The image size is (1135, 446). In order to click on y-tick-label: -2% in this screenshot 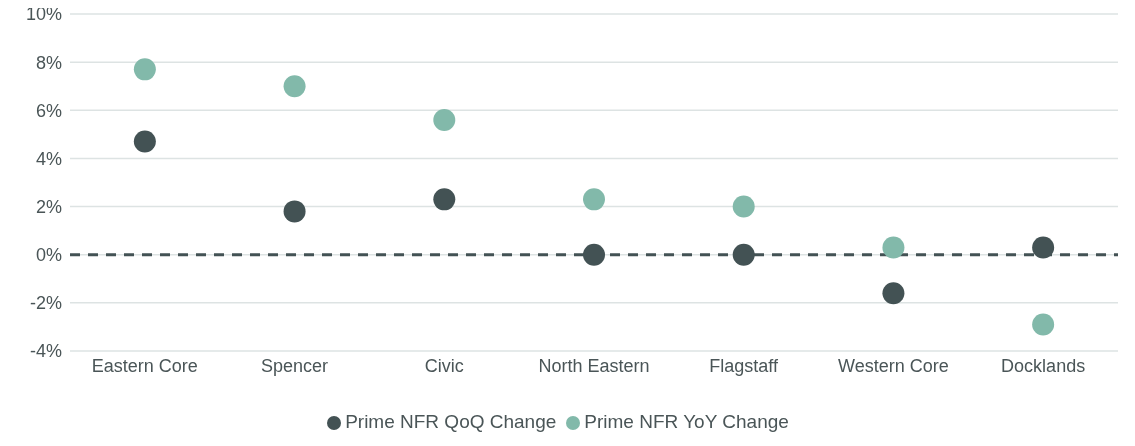, I will do `click(45, 303)`.